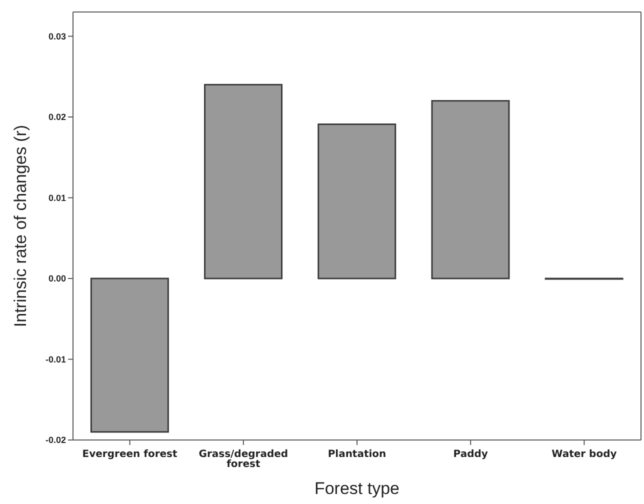 Image resolution: width=644 pixels, height=504 pixels. What do you see at coordinates (20, 226) in the screenshot?
I see `y-axis-title: Intrinsic rate of changes (r)` at bounding box center [20, 226].